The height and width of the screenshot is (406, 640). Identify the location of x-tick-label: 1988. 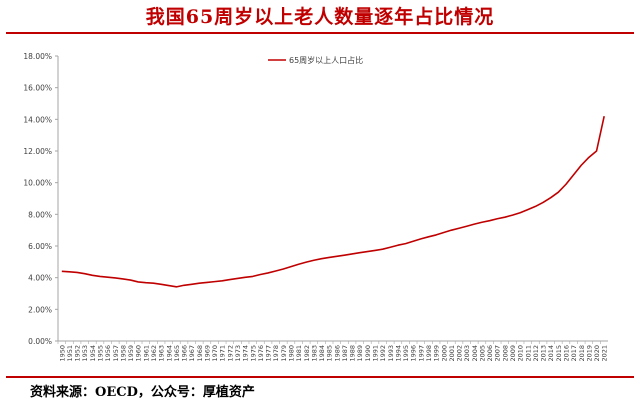
(353, 353).